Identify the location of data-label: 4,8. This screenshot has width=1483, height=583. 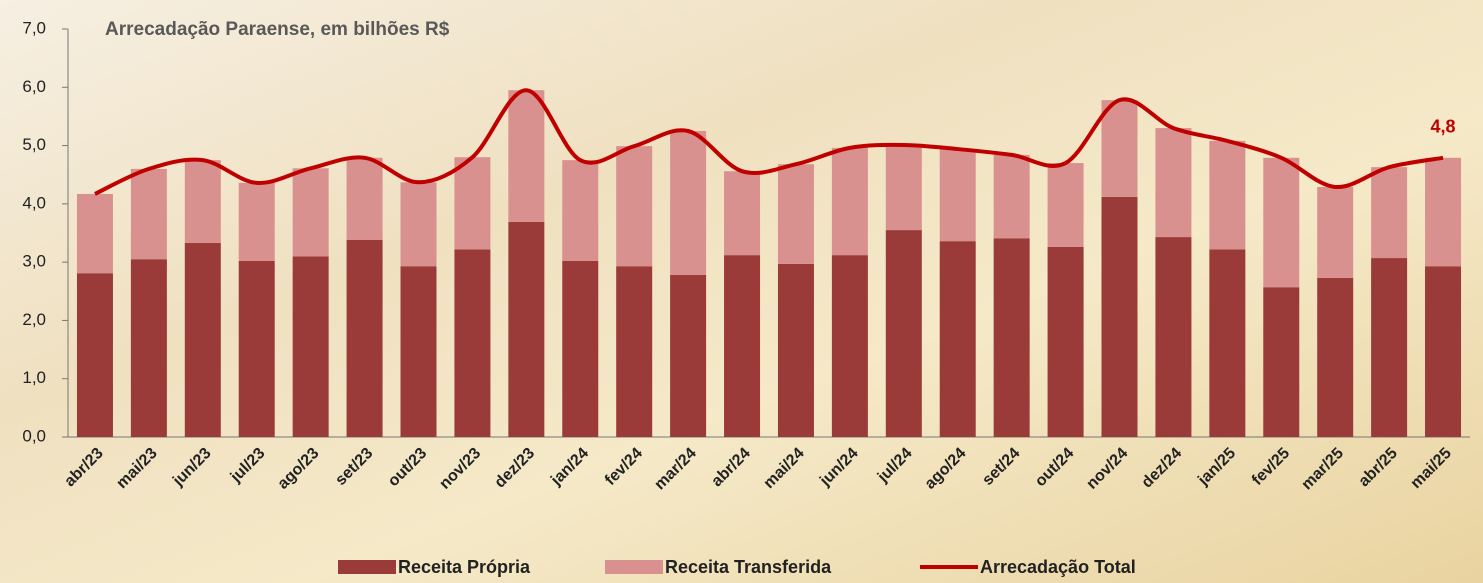
(1443, 127).